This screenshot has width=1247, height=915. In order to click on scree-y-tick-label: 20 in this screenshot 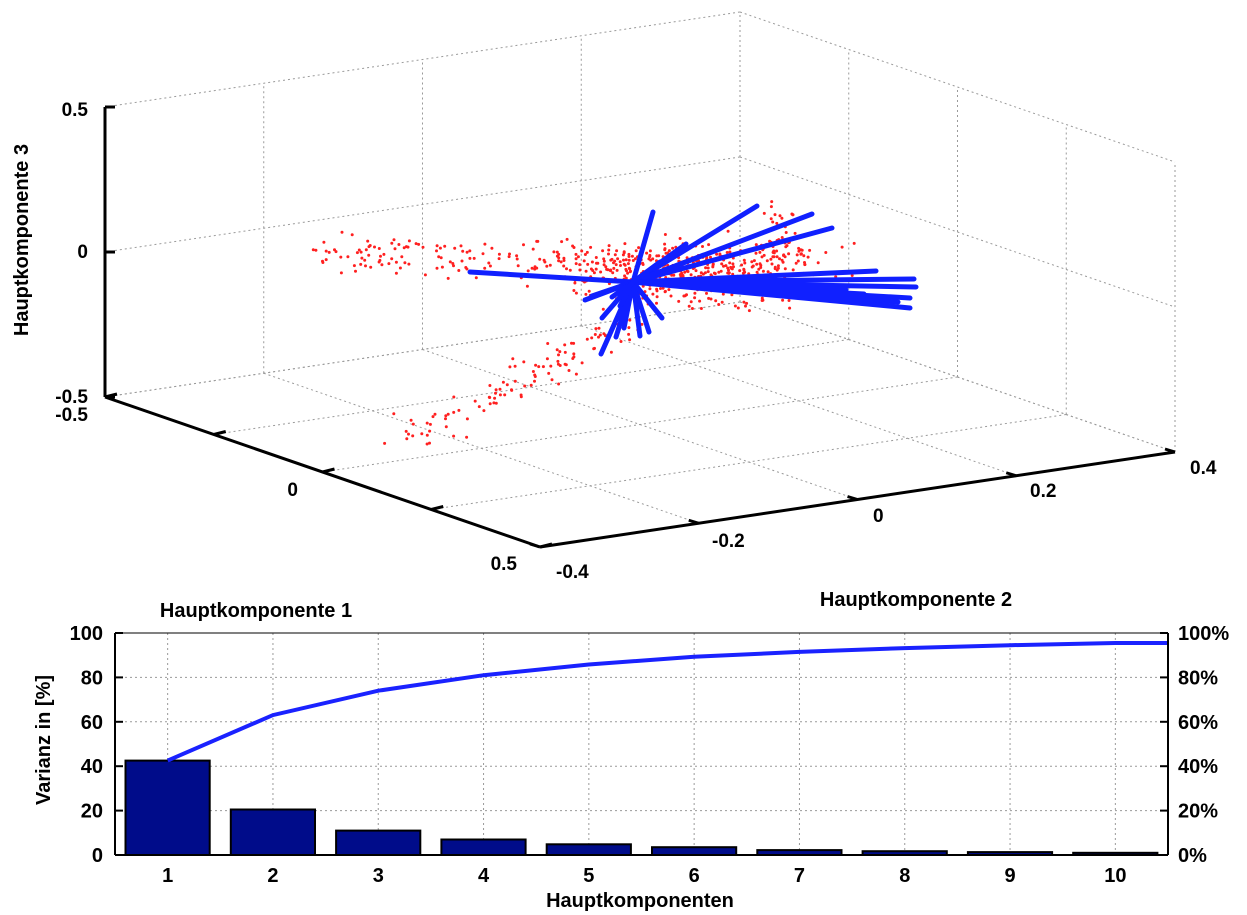, I will do `click(92, 812)`.